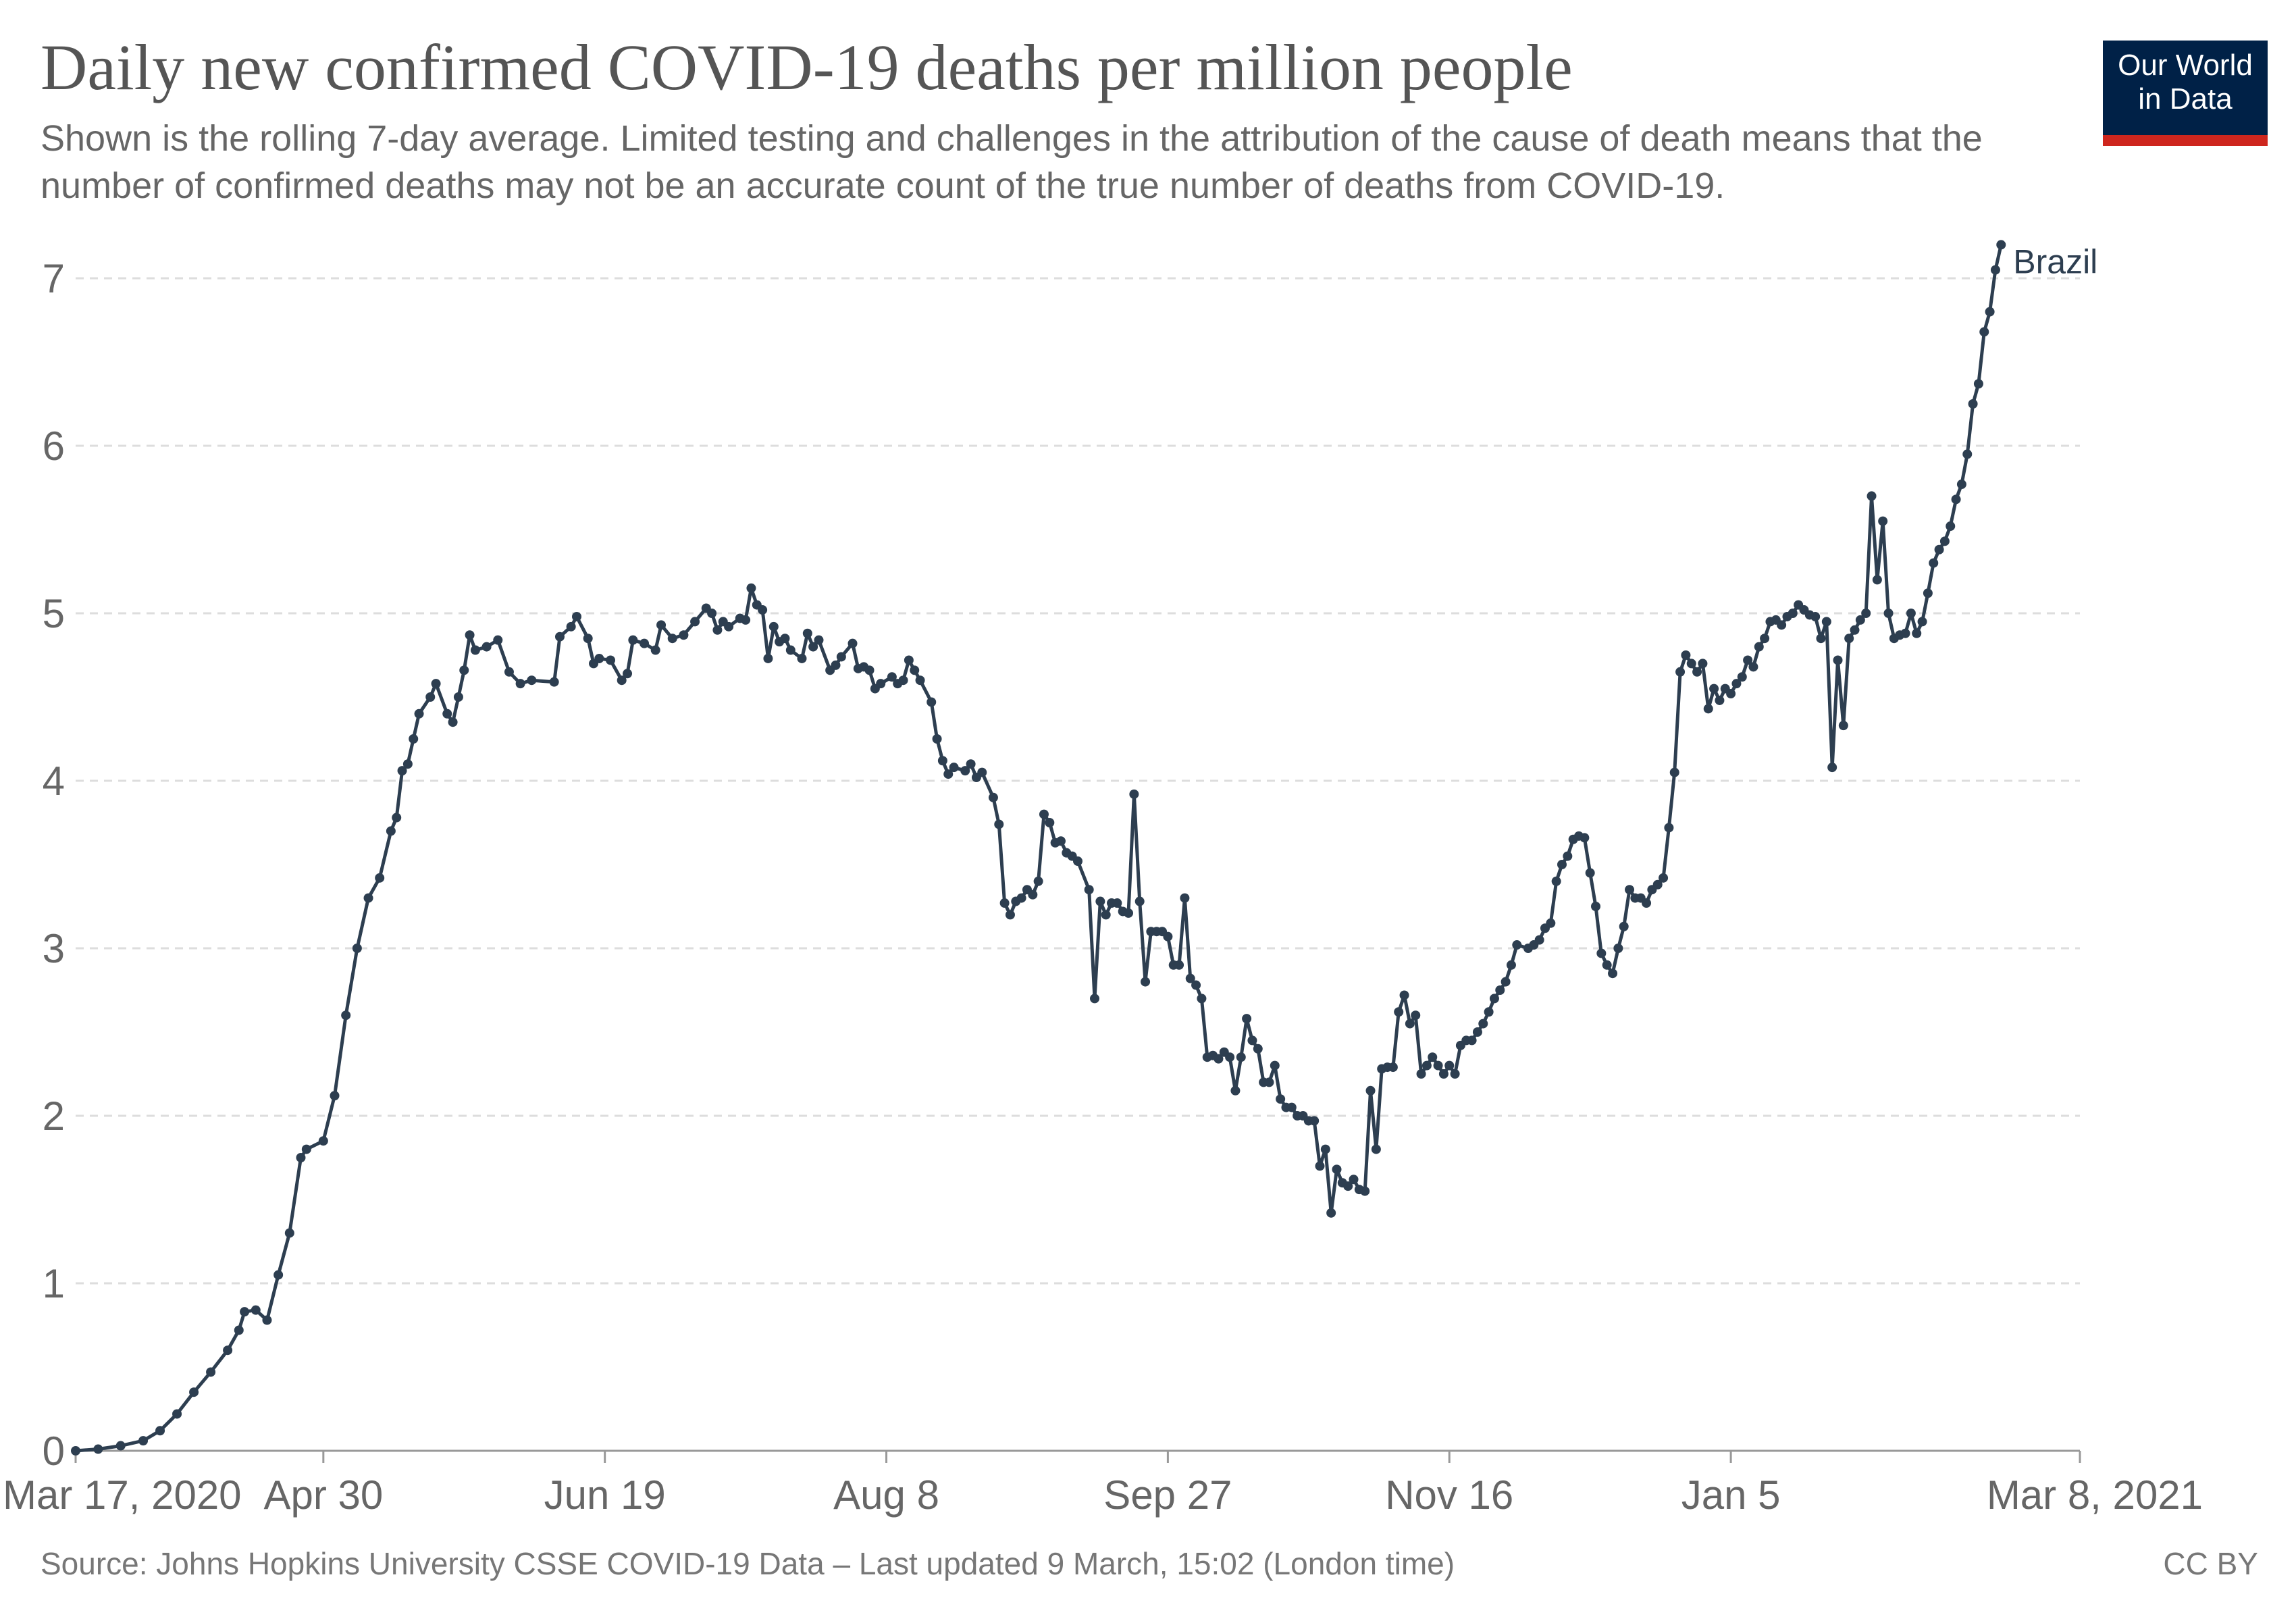 The width and height of the screenshot is (2296, 1621). I want to click on logo-line-2: in Data, so click(2185, 98).